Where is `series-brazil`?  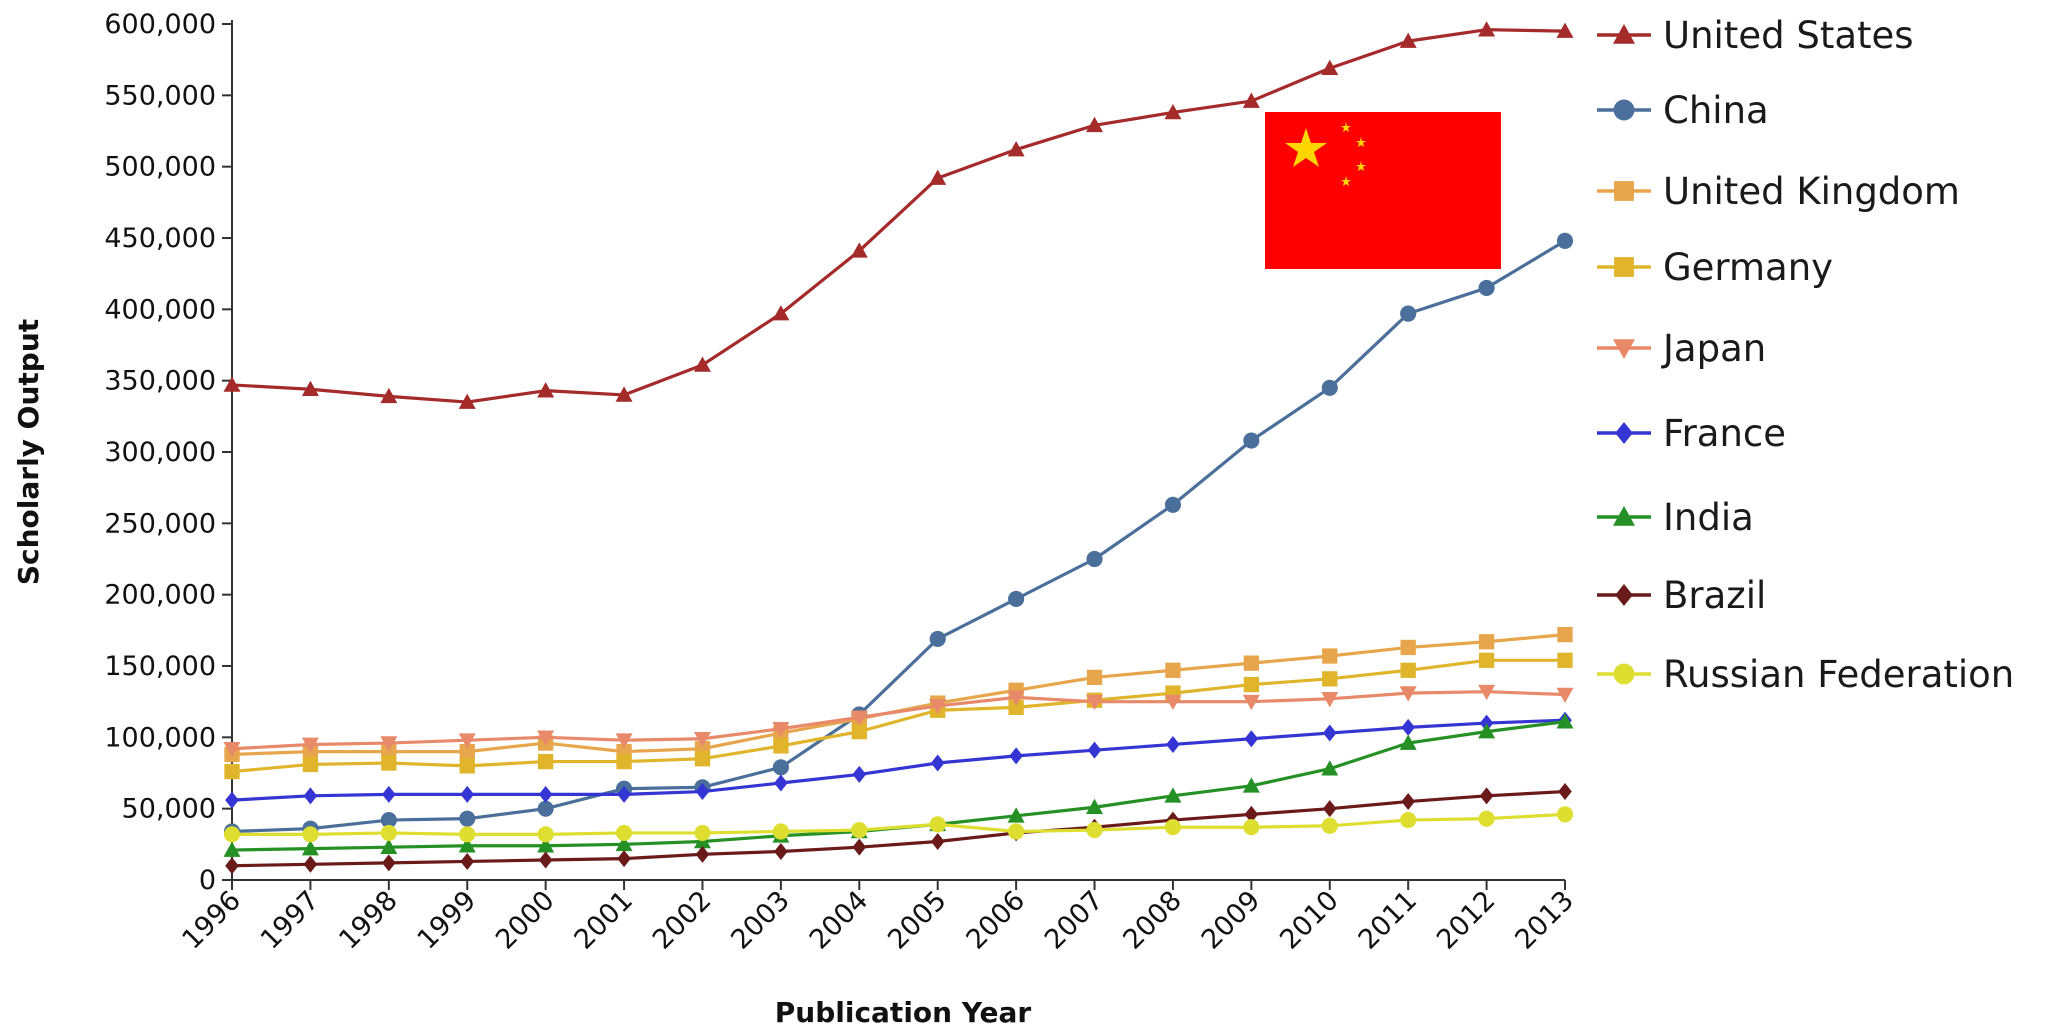 series-brazil is located at coordinates (898, 829).